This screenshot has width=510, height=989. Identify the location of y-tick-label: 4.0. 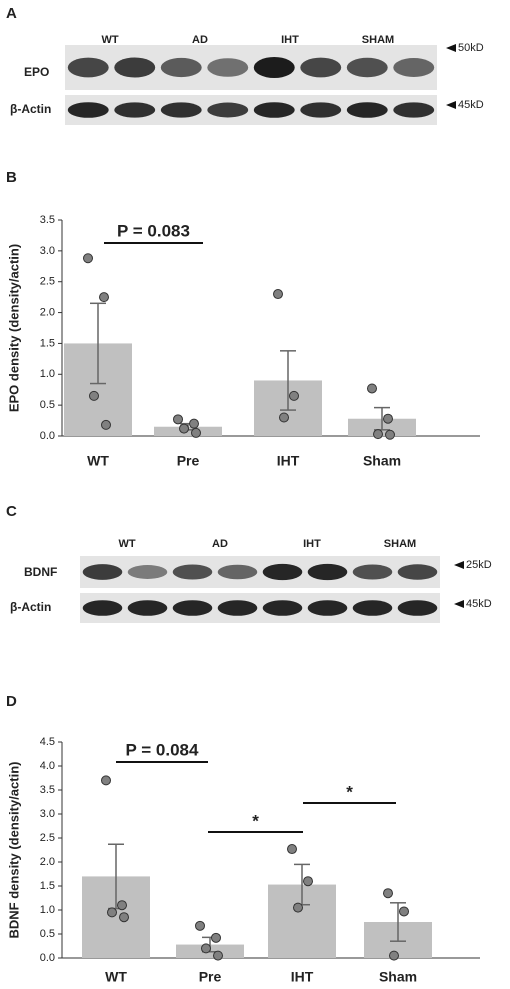
(47, 766).